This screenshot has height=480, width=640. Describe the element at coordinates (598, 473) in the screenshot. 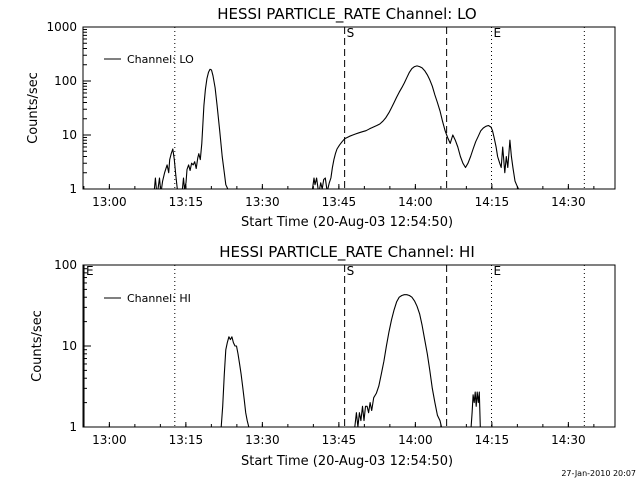

I see `timestamp: 27-Jan-2010 20:07` at that location.